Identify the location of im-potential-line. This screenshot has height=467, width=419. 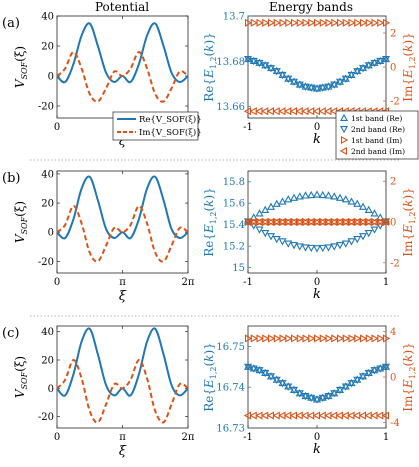
(122, 391).